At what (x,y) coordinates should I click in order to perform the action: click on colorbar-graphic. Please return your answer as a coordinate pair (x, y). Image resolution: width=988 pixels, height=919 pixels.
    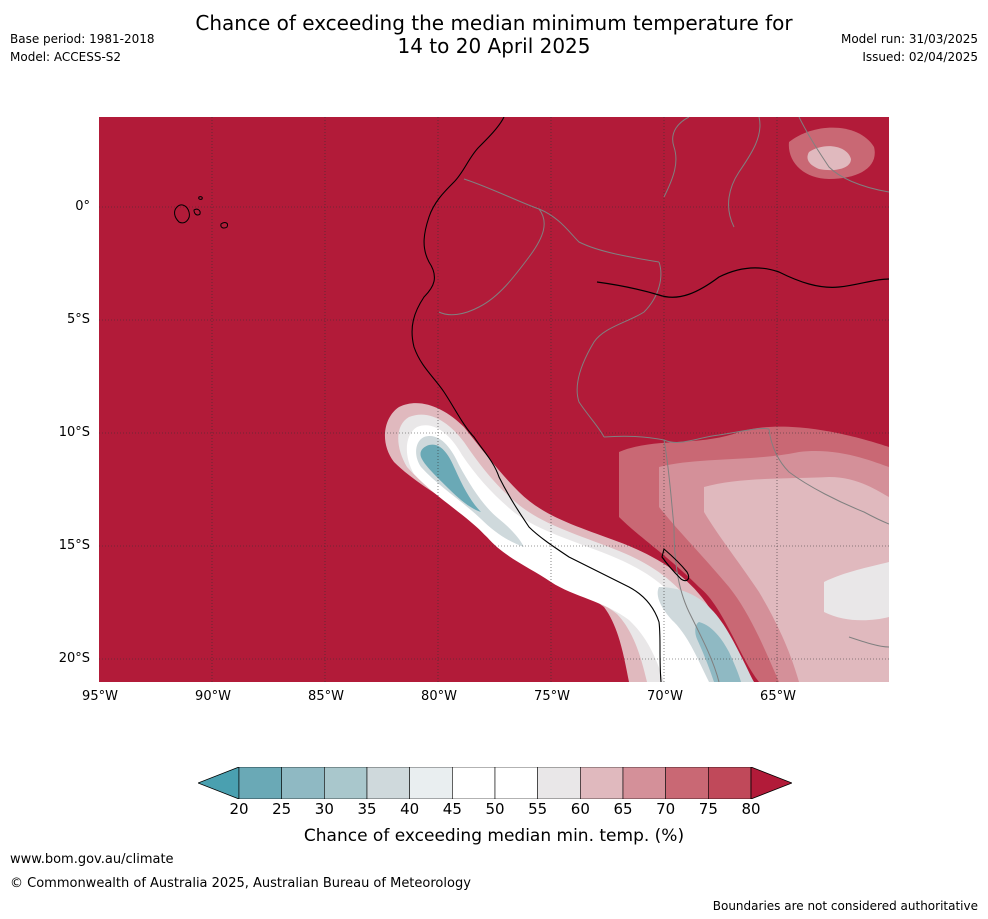
    Looking at the image, I should click on (495, 783).